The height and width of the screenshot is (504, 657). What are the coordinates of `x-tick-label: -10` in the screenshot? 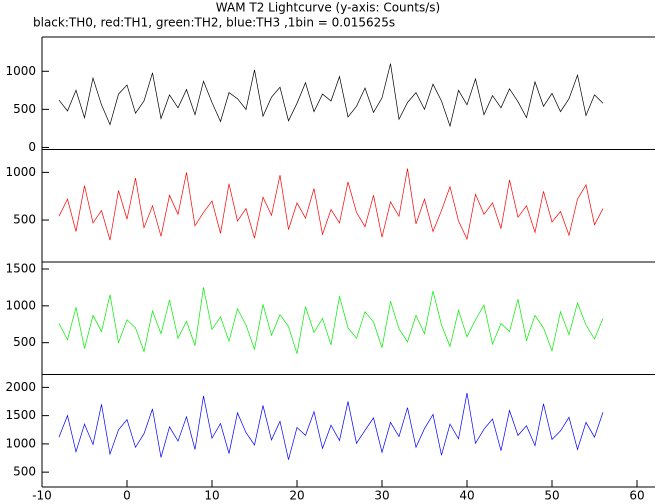 It's located at (42, 496).